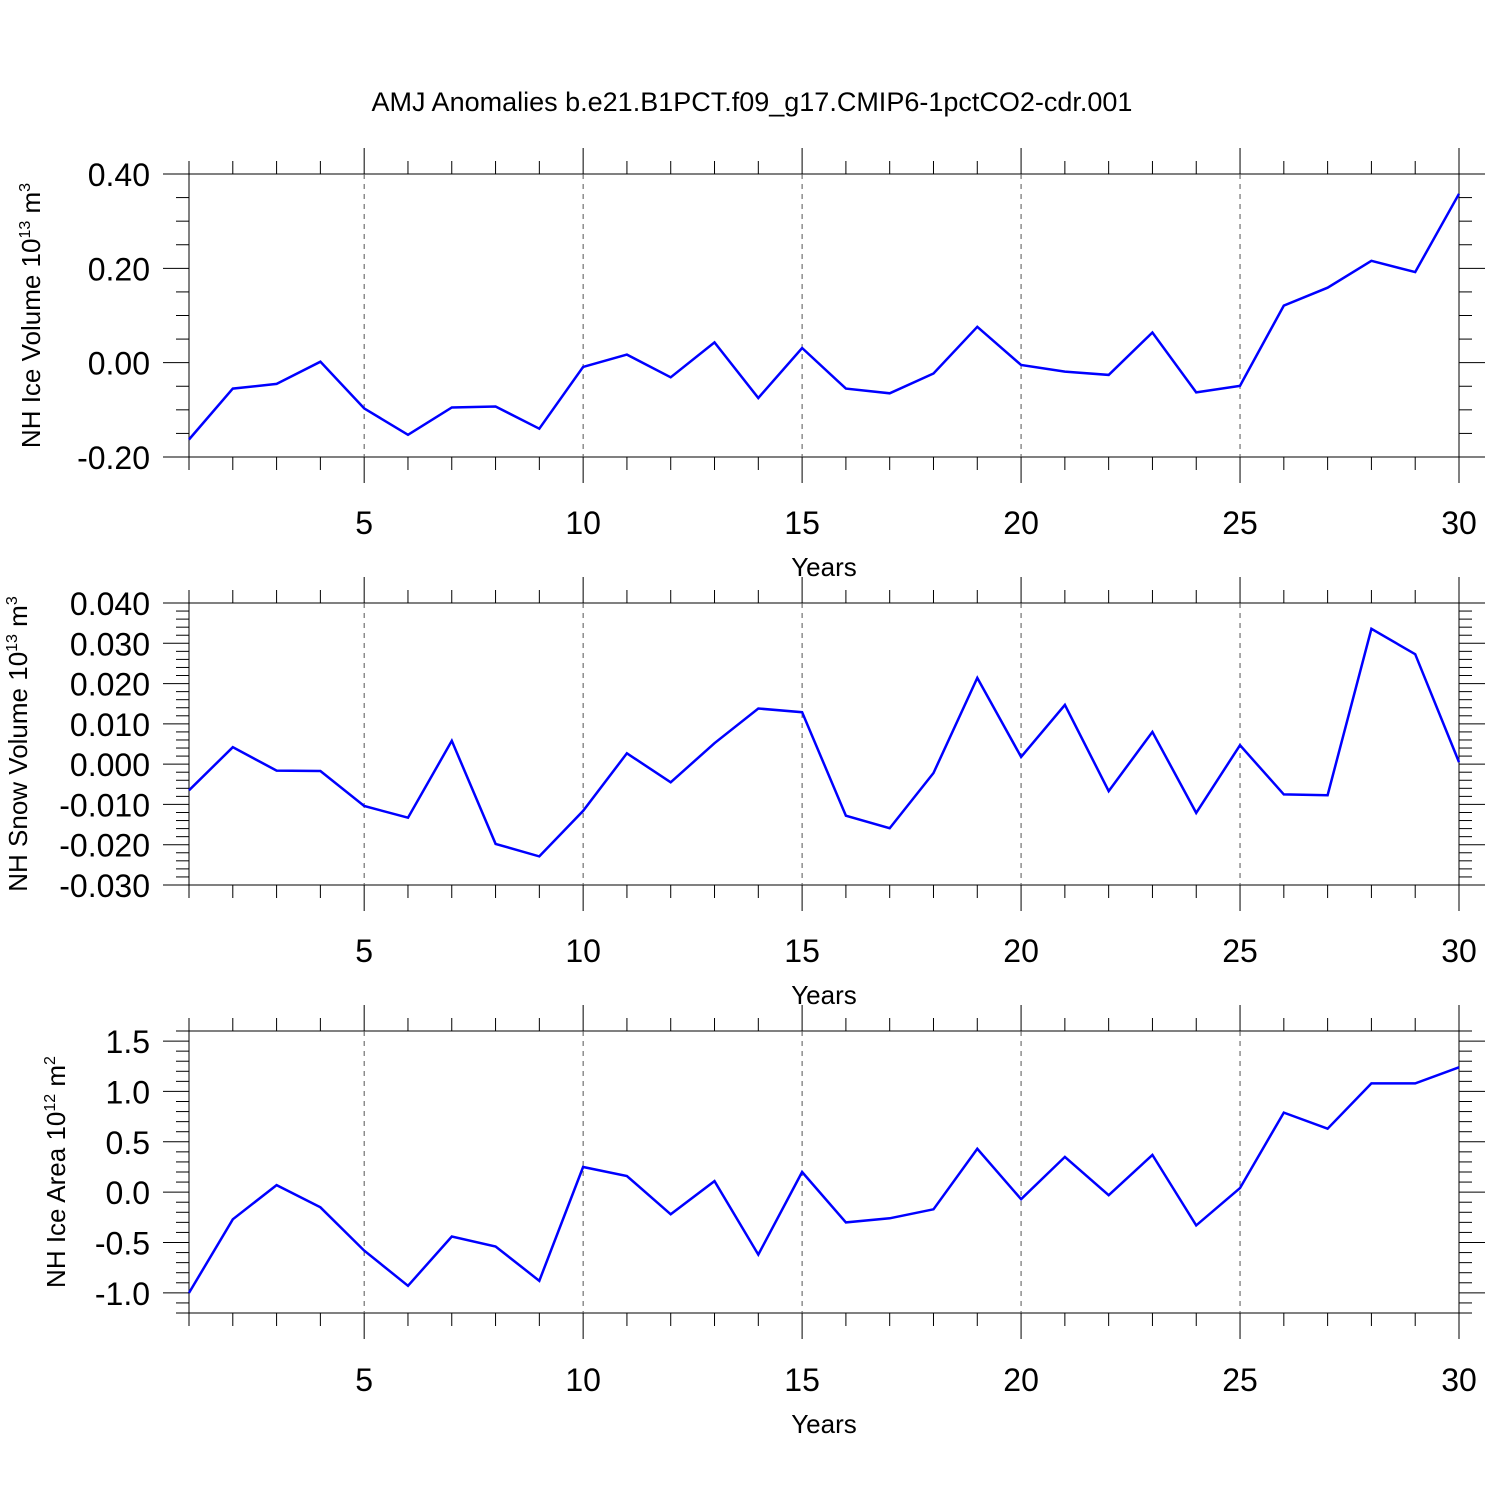 Image resolution: width=1500 pixels, height=1500 pixels. What do you see at coordinates (128, 1193) in the screenshot?
I see `y-tick-label: 0.0` at bounding box center [128, 1193].